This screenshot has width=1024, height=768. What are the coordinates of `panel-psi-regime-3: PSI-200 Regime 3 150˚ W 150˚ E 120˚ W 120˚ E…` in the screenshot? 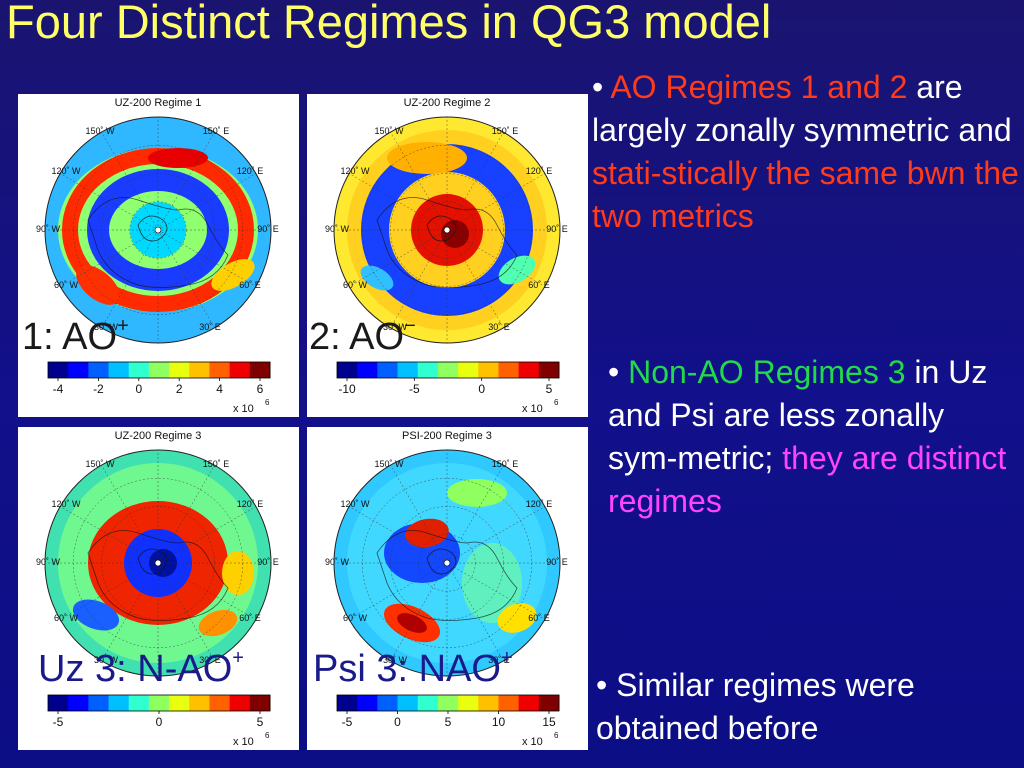 It's located at (447, 588).